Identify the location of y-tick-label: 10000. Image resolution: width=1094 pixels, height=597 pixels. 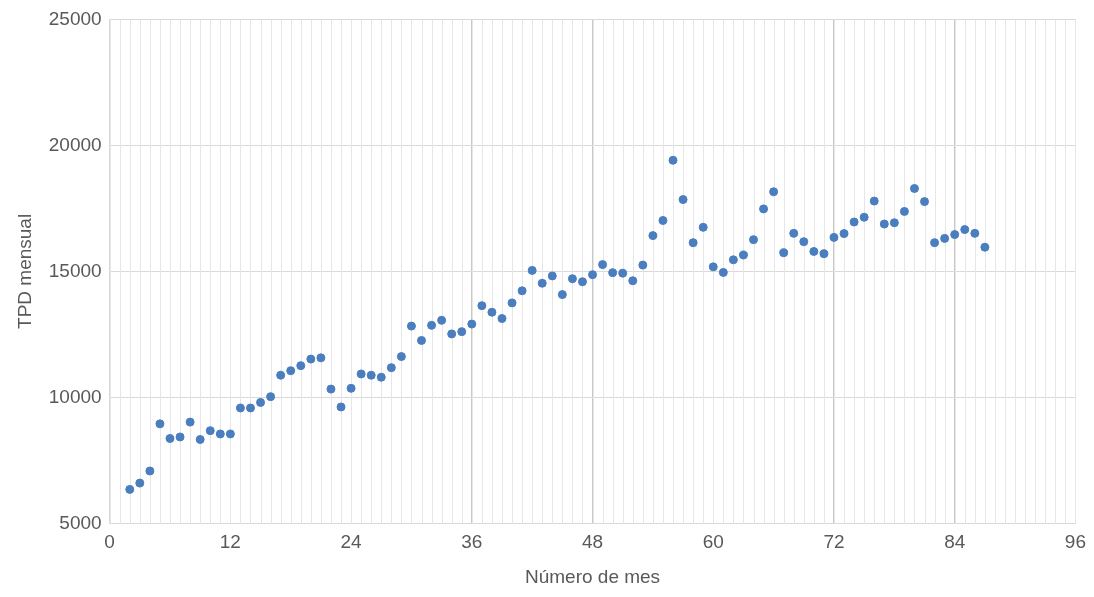
(75, 396).